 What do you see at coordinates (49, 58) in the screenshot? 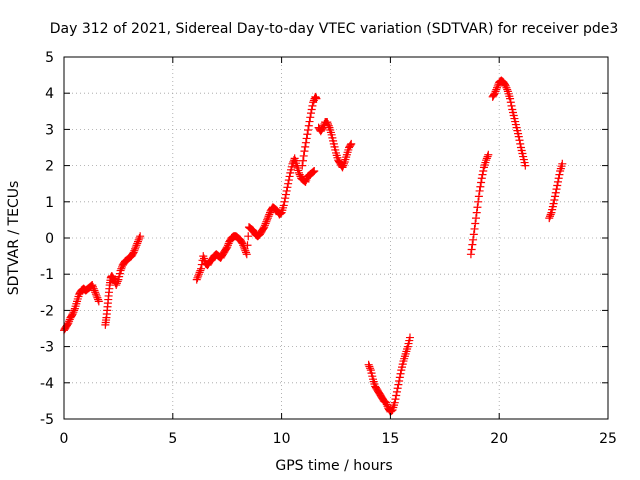
I see `y-tick-label: 5` at bounding box center [49, 58].